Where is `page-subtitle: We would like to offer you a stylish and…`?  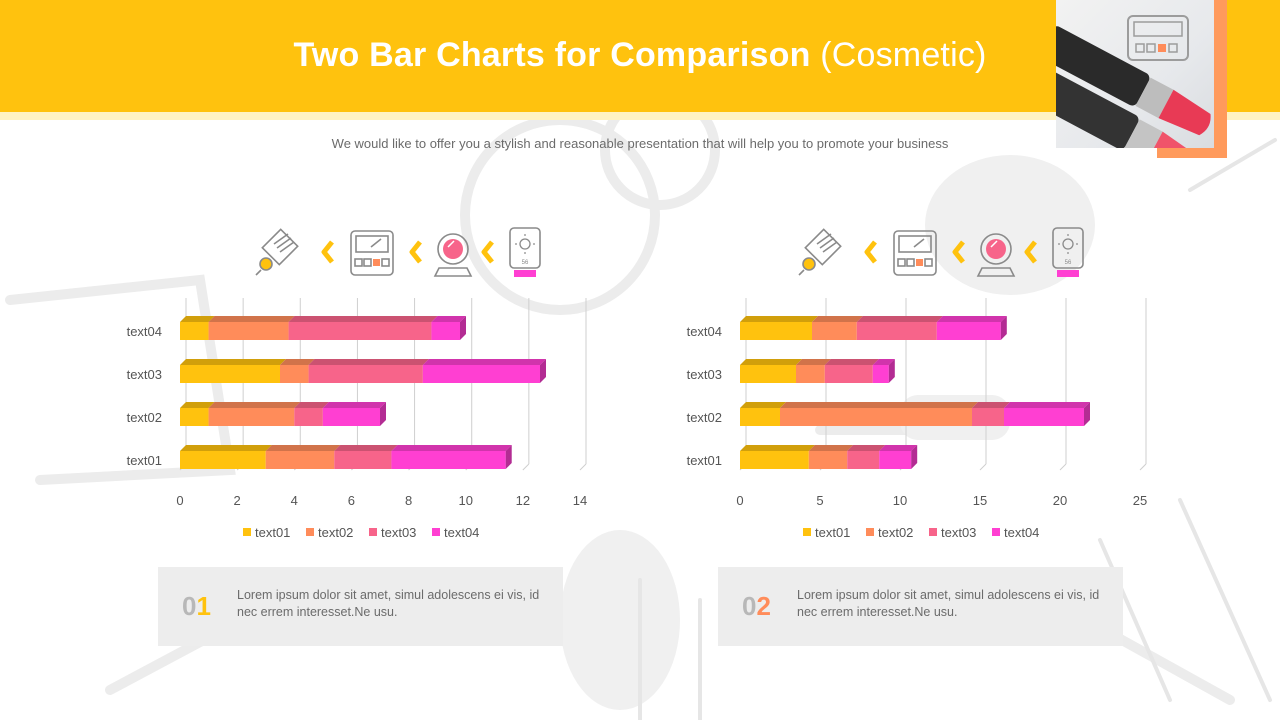
page-subtitle: We would like to offer you a stylish and… is located at coordinates (640, 143).